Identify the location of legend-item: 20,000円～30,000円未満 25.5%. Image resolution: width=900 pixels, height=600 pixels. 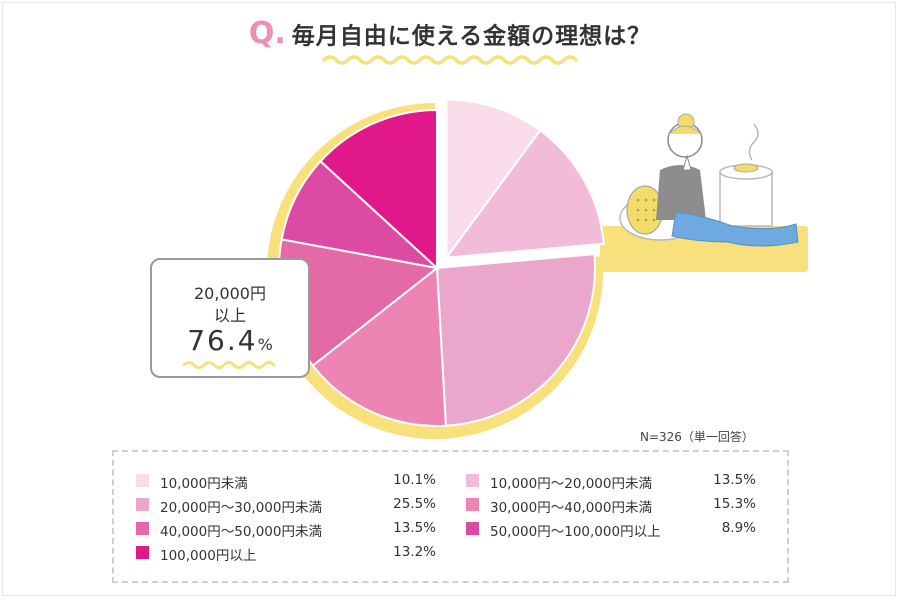
(286, 506).